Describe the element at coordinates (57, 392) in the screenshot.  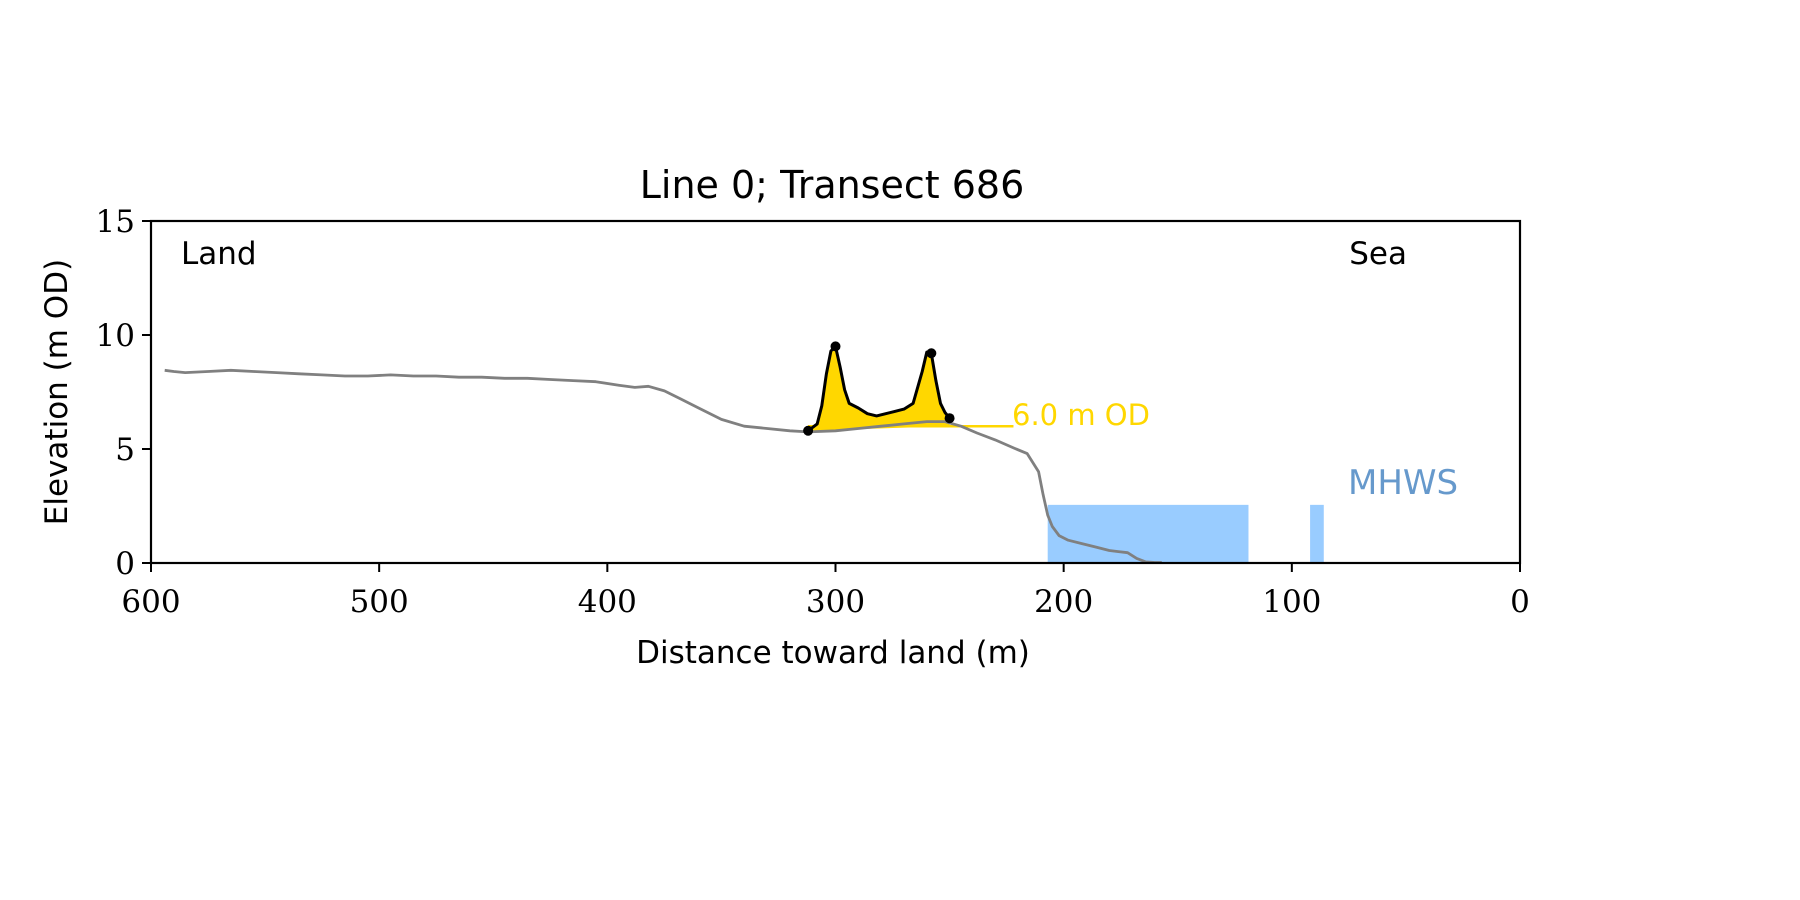
I see `y-axis-label: Elevation (m OD)` at that location.